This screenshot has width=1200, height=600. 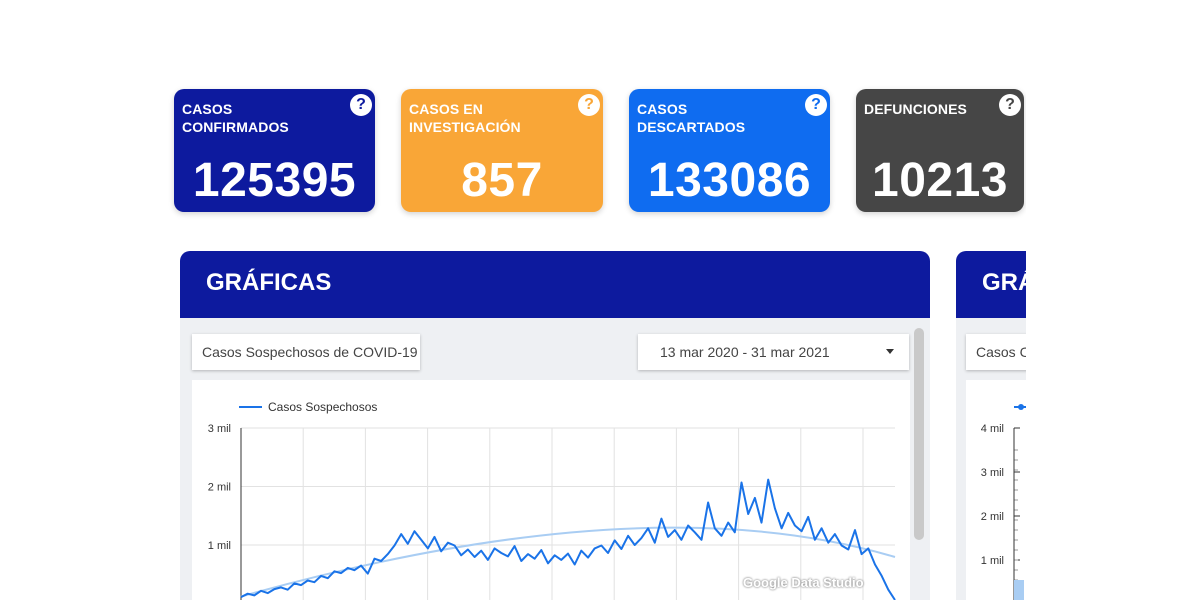 What do you see at coordinates (691, 118) in the screenshot?
I see `stat-label: CASOS DESCARTADOS` at bounding box center [691, 118].